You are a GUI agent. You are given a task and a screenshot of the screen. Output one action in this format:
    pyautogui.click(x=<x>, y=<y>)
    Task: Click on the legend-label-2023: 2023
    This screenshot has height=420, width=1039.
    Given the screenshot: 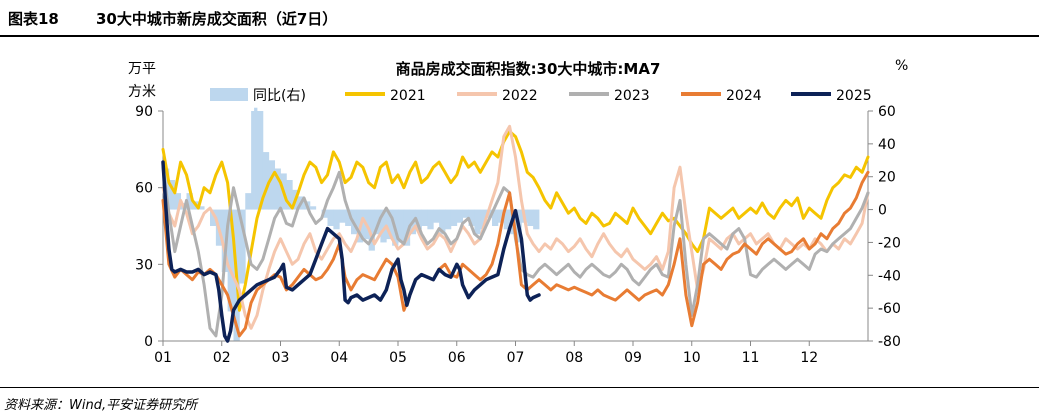 What is the action you would take?
    pyautogui.click(x=632, y=96)
    